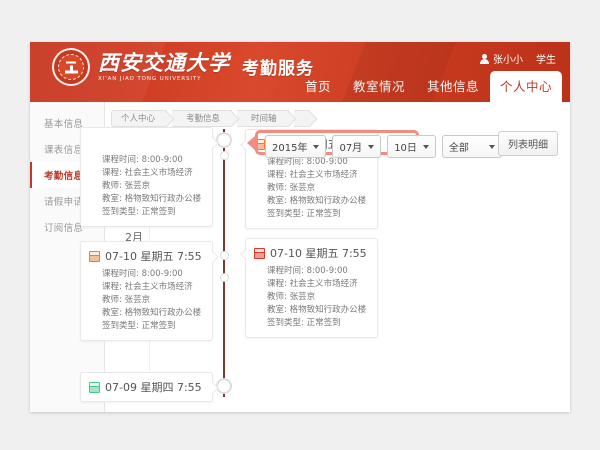  I want to click on scope-select-value: 全部, so click(458, 148).